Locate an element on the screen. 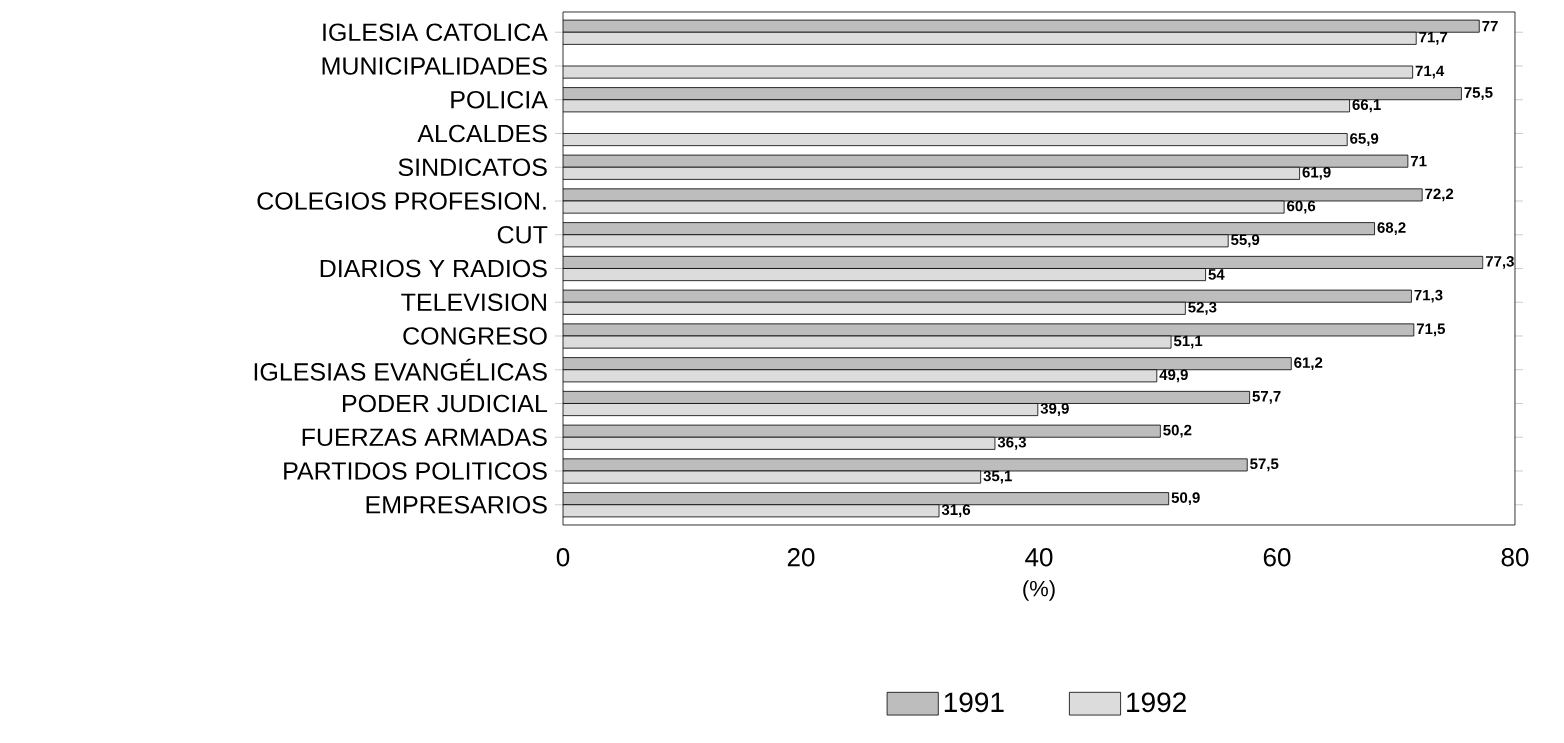 This screenshot has height=743, width=1564. data-label: 52,3 is located at coordinates (1202, 308).